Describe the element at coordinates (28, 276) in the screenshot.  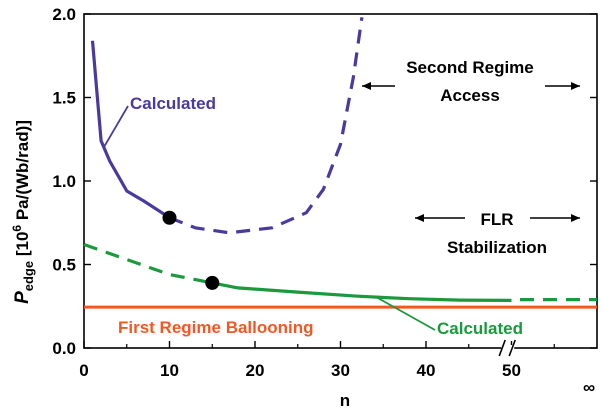
I see `y-axis-title-sub: edge` at that location.